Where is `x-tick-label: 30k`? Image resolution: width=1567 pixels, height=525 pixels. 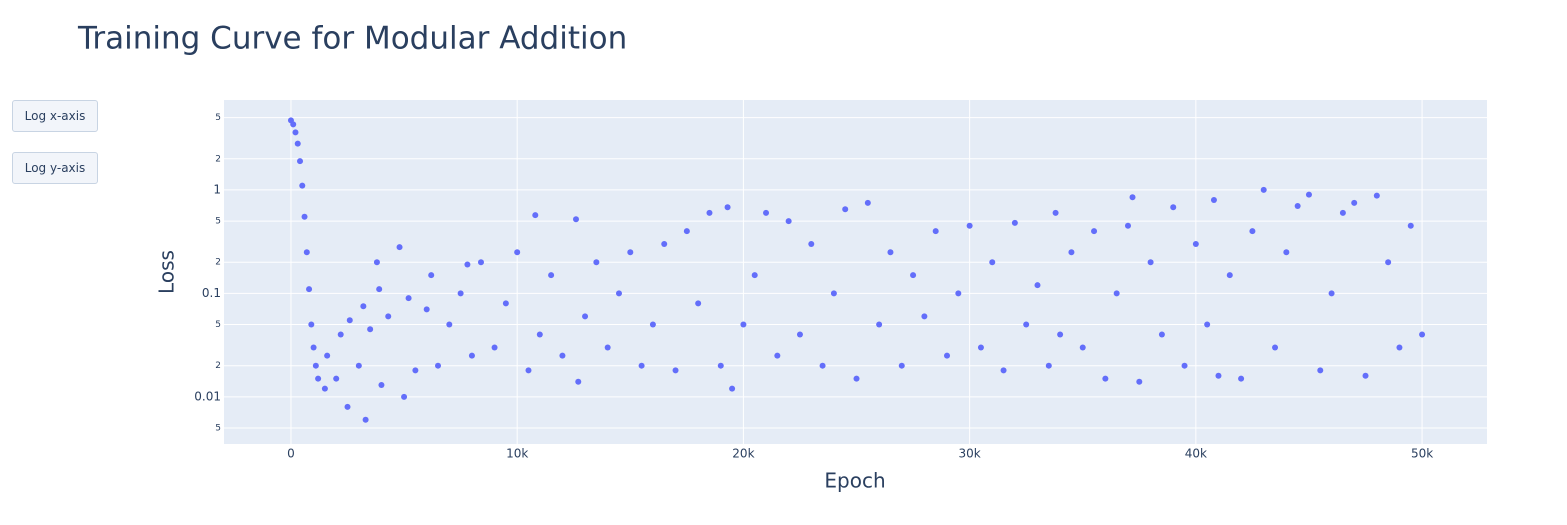 x-tick-label: 30k is located at coordinates (970, 454).